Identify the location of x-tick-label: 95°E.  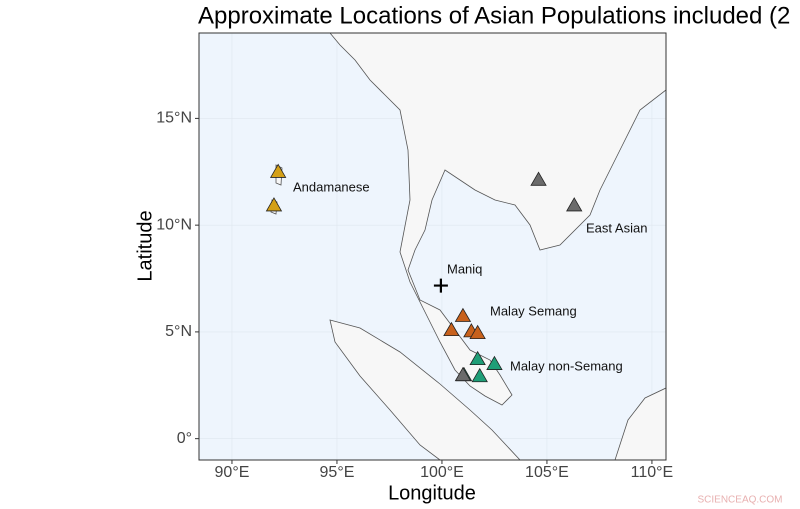
(337, 472).